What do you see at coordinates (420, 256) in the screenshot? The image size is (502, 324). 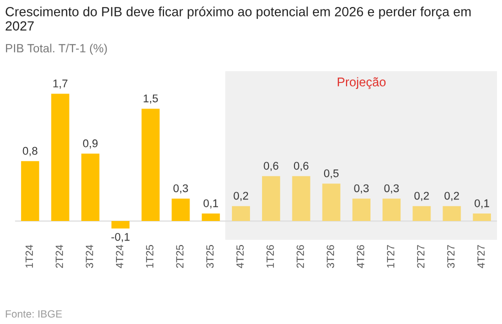 I see `x-tick-label: 2T27` at bounding box center [420, 256].